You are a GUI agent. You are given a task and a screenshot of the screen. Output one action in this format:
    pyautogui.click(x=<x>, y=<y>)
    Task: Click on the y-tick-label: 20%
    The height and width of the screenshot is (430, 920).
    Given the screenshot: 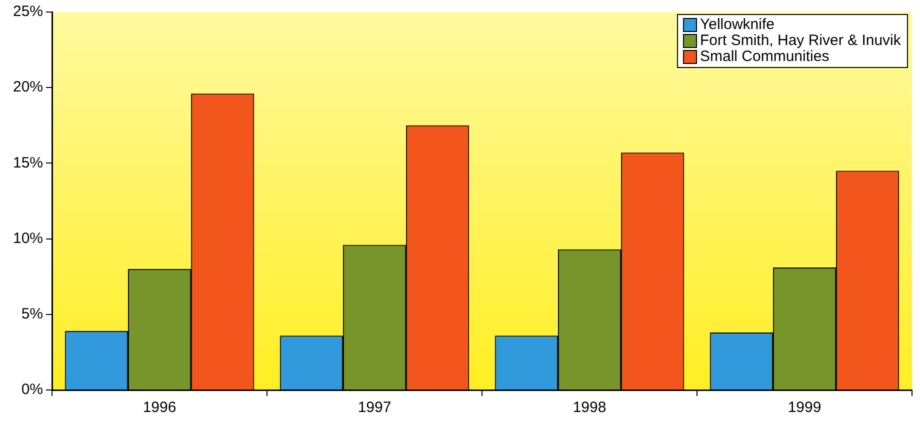 What is the action you would take?
    pyautogui.click(x=28, y=87)
    